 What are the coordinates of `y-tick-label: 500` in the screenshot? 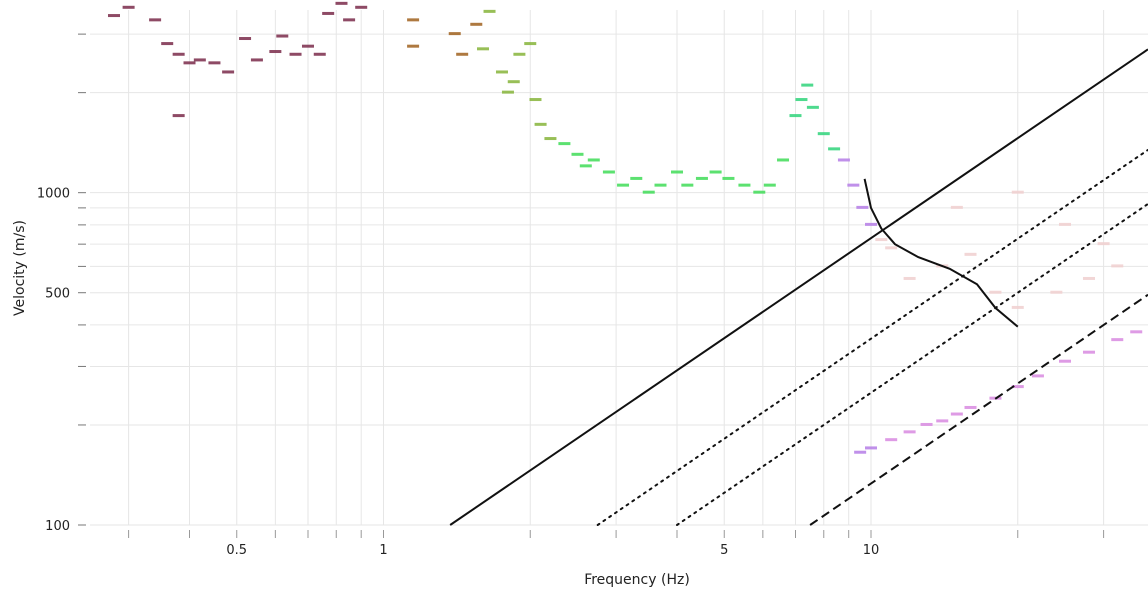 It's located at (57, 294).